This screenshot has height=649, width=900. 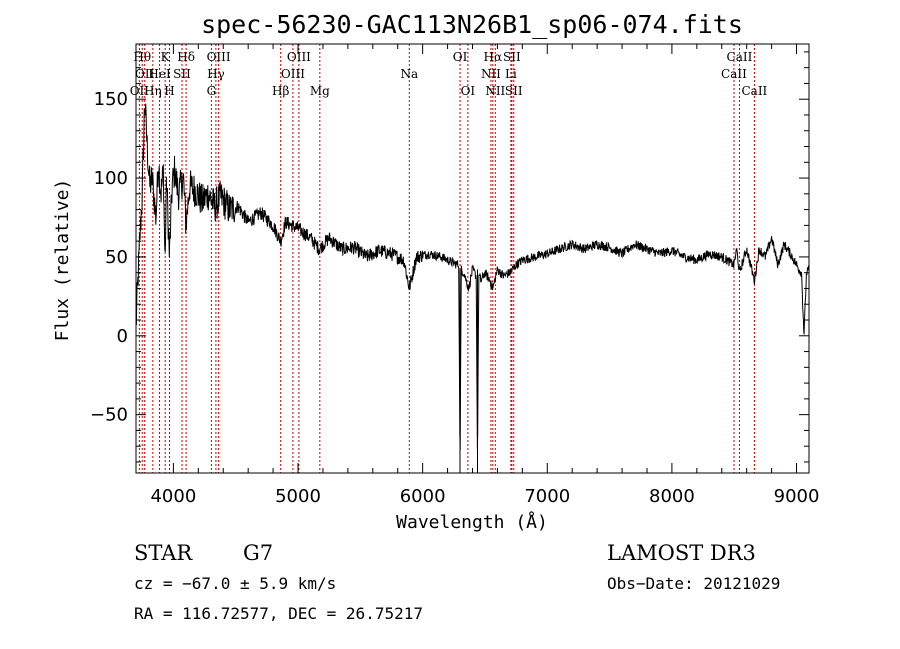 What do you see at coordinates (153, 91) in the screenshot?
I see `line-label: Hη` at bounding box center [153, 91].